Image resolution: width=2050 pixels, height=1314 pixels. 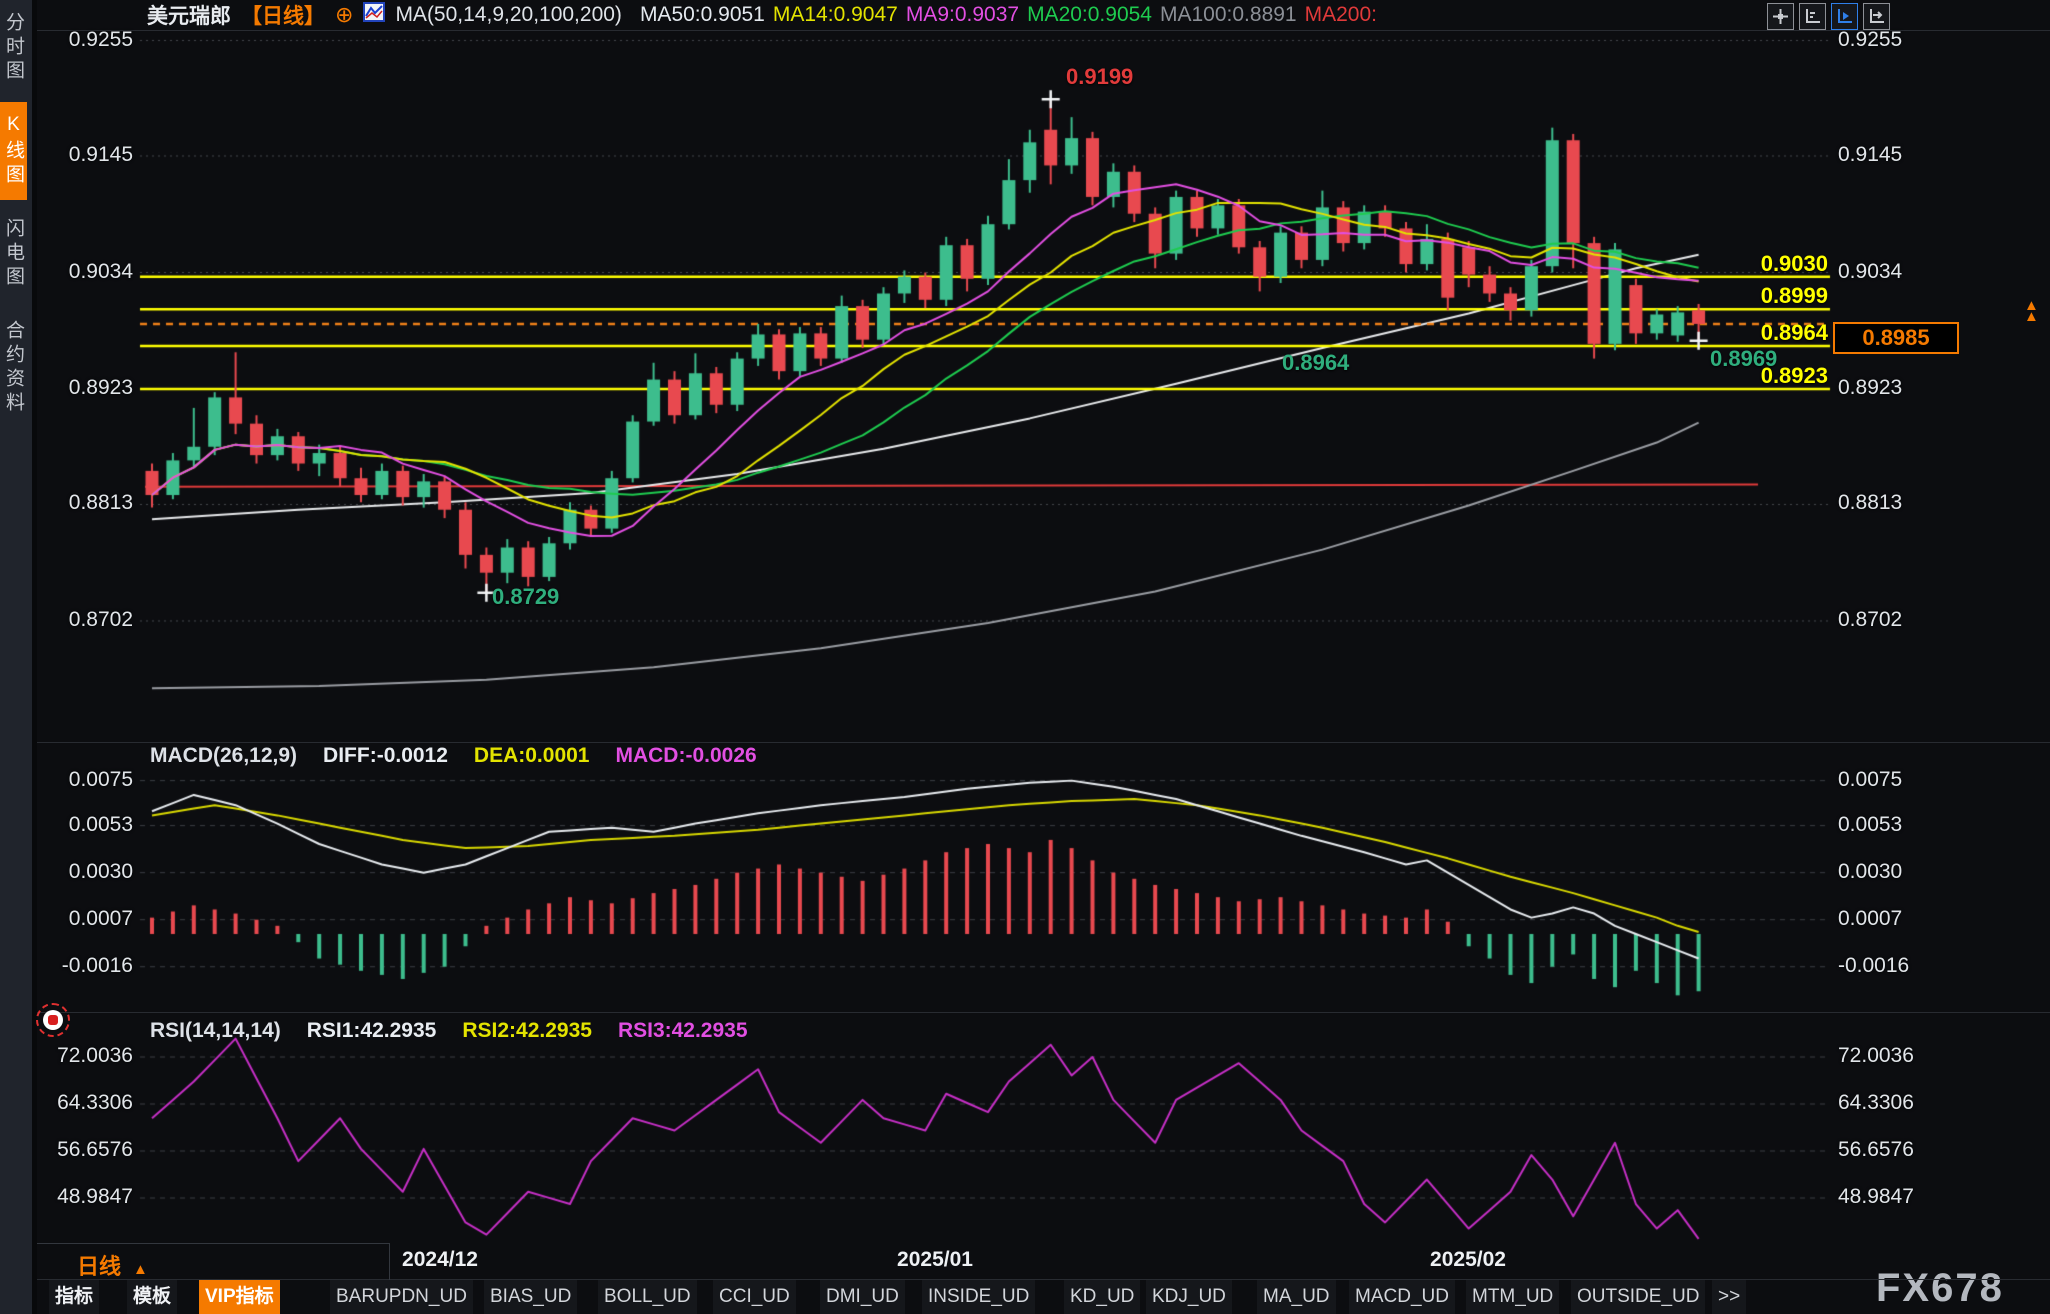 What do you see at coordinates (1102, 1297) in the screenshot?
I see `bottom-tab-kd_ud: KD_UD` at bounding box center [1102, 1297].